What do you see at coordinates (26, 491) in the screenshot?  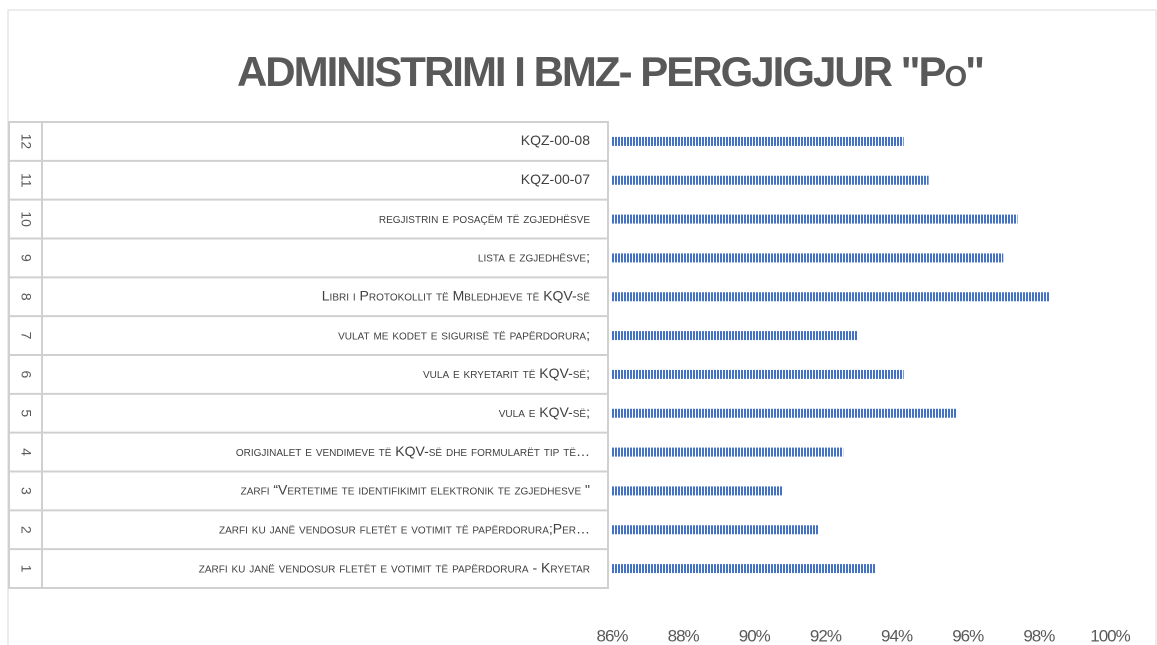 I see `category-number: 3` at bounding box center [26, 491].